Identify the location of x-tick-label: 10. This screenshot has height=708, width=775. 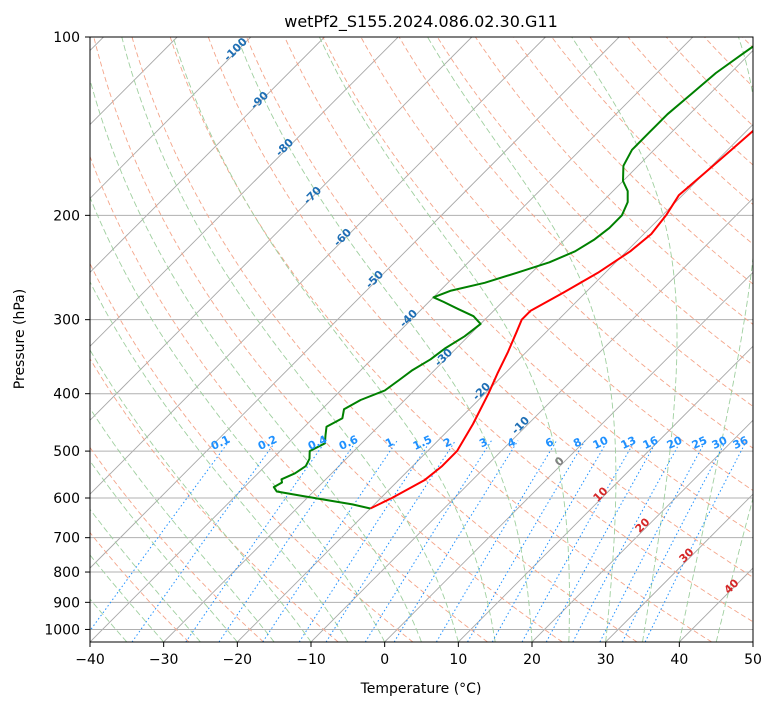
(458, 660).